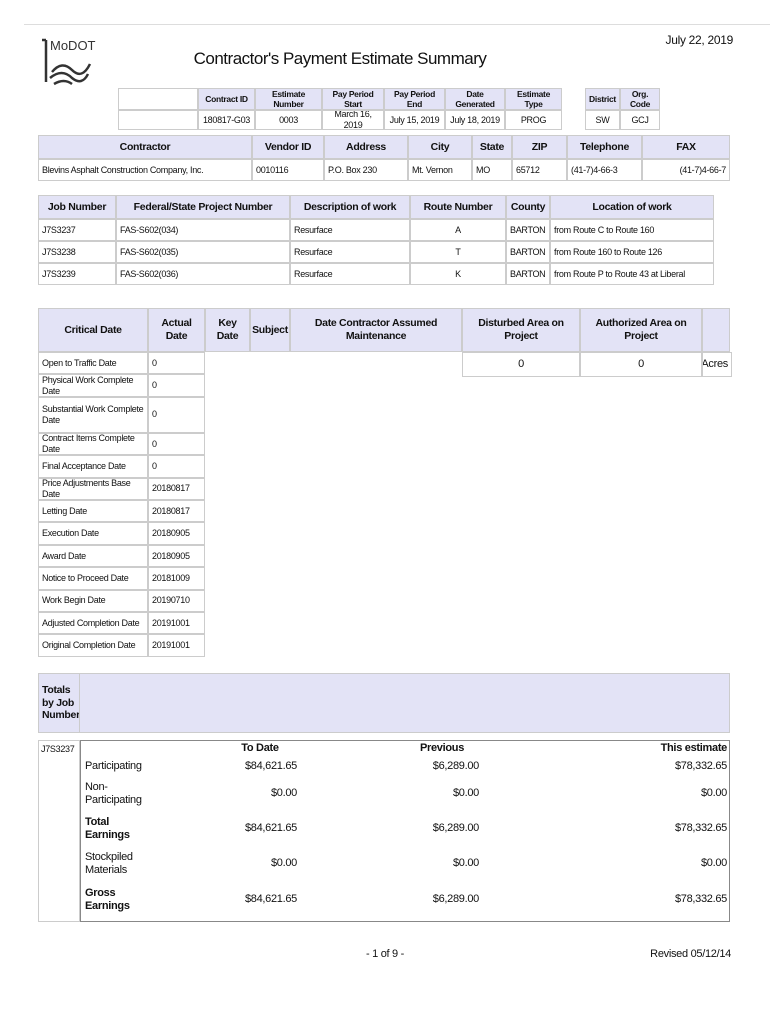  Describe the element at coordinates (717, 364) in the screenshot. I see `area-unit: Acres` at that location.